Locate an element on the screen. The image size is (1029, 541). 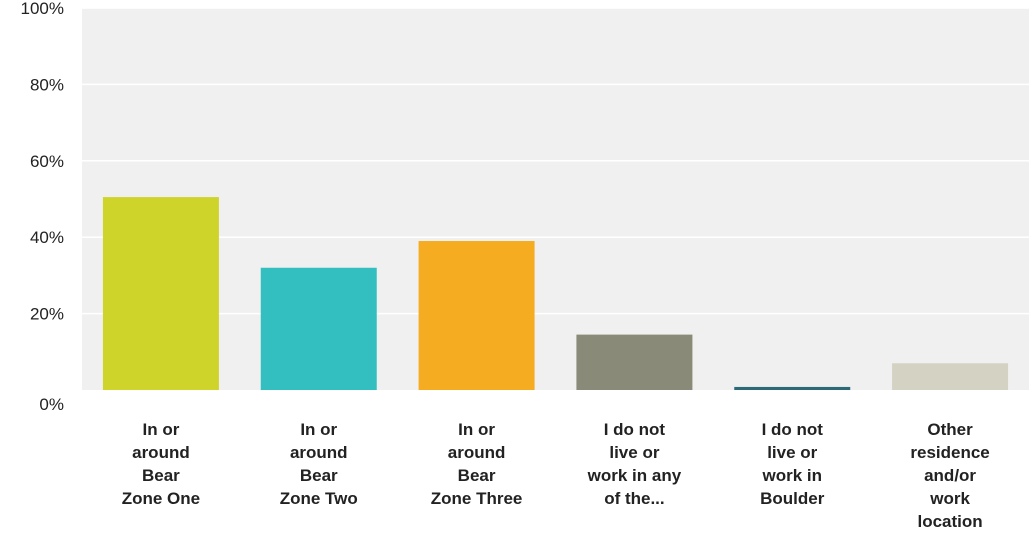
x-category-label: Other residence and/or work location is located at coordinates (949, 475).